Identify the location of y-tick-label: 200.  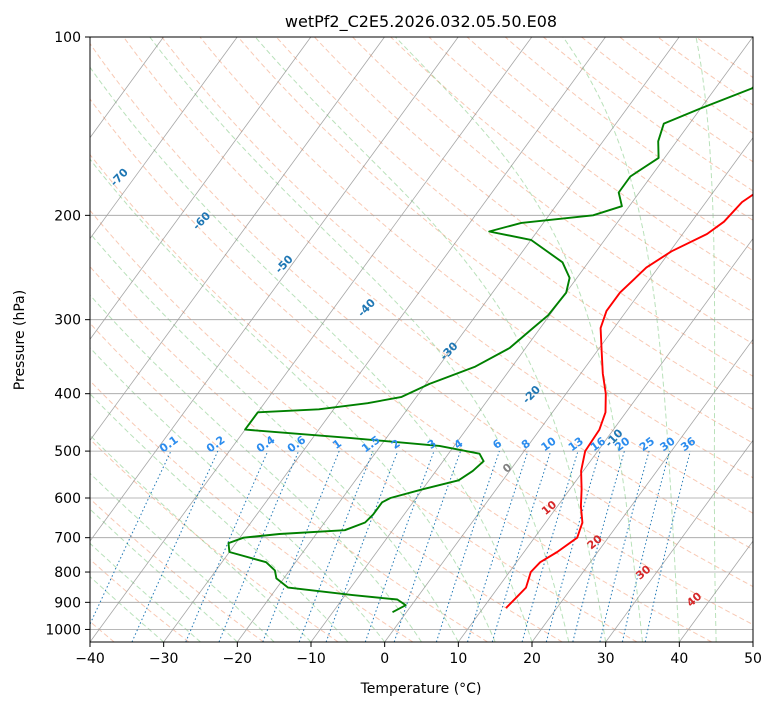
(67, 216).